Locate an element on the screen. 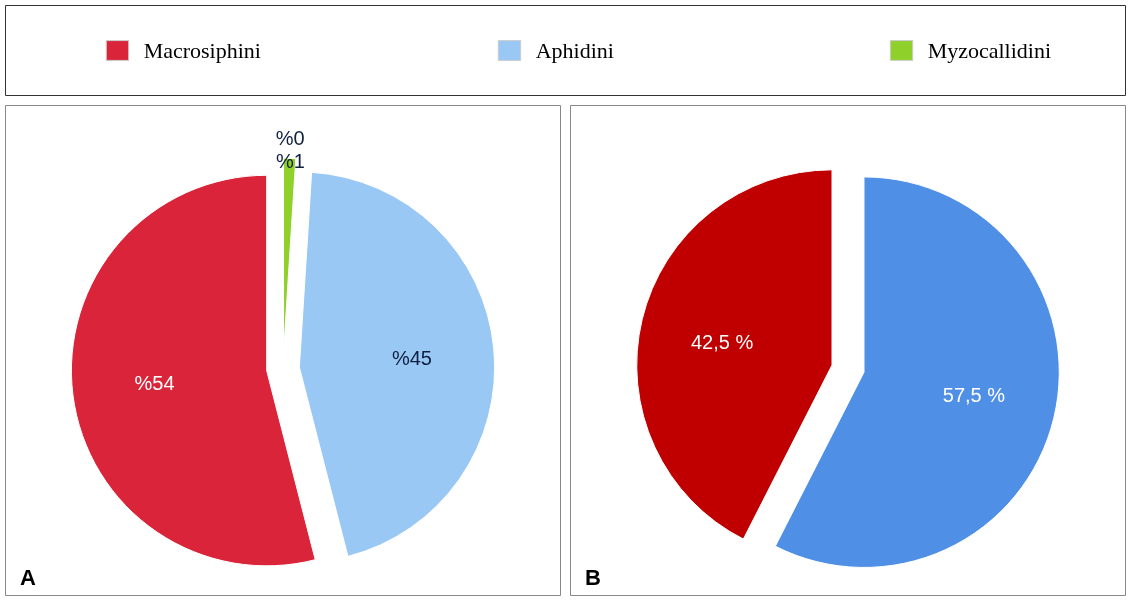  data-label: %45 is located at coordinates (411, 357).